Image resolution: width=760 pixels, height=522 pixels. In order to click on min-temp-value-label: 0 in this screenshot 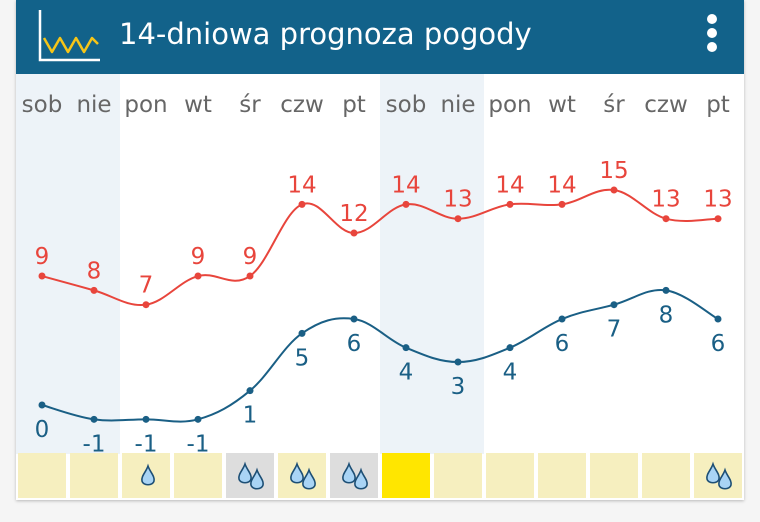, I will do `click(42, 430)`.